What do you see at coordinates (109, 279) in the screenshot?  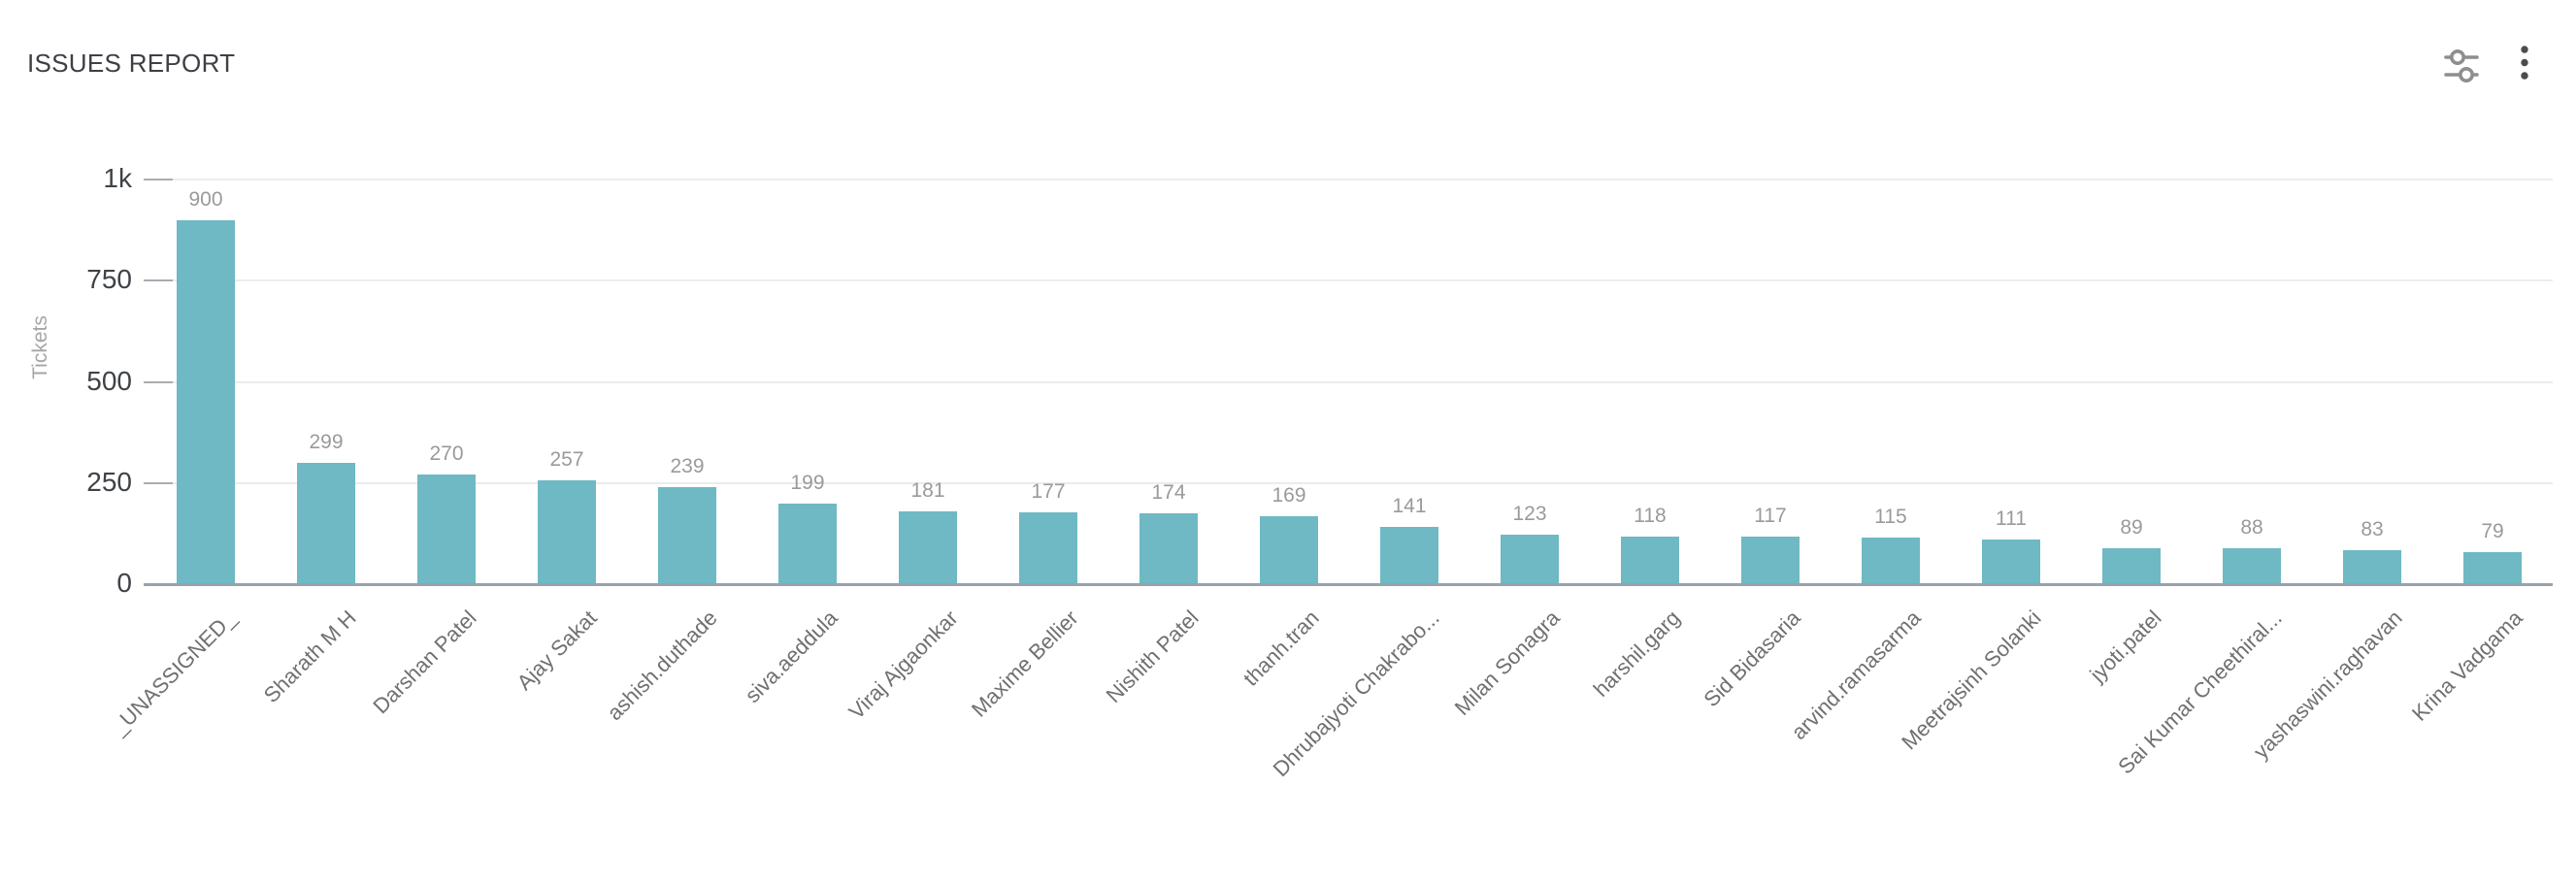 I see `y-axis-tick-label: 750` at bounding box center [109, 279].